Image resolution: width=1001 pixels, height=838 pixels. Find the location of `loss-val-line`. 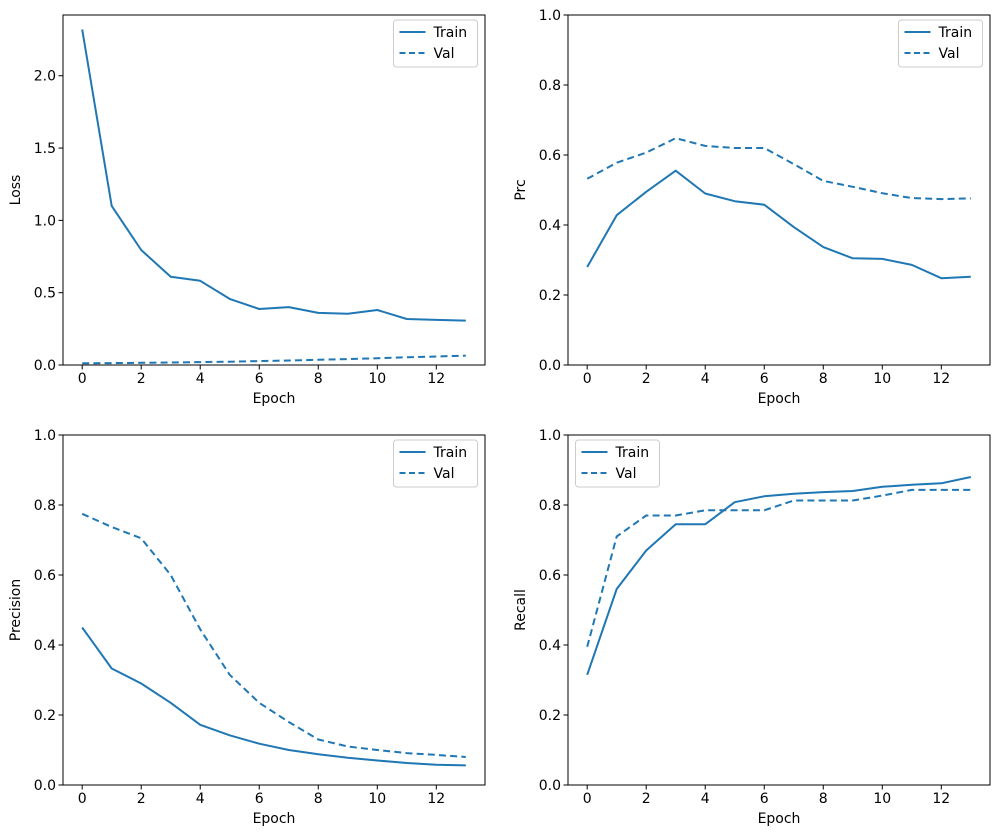

loss-val-line is located at coordinates (274, 359).